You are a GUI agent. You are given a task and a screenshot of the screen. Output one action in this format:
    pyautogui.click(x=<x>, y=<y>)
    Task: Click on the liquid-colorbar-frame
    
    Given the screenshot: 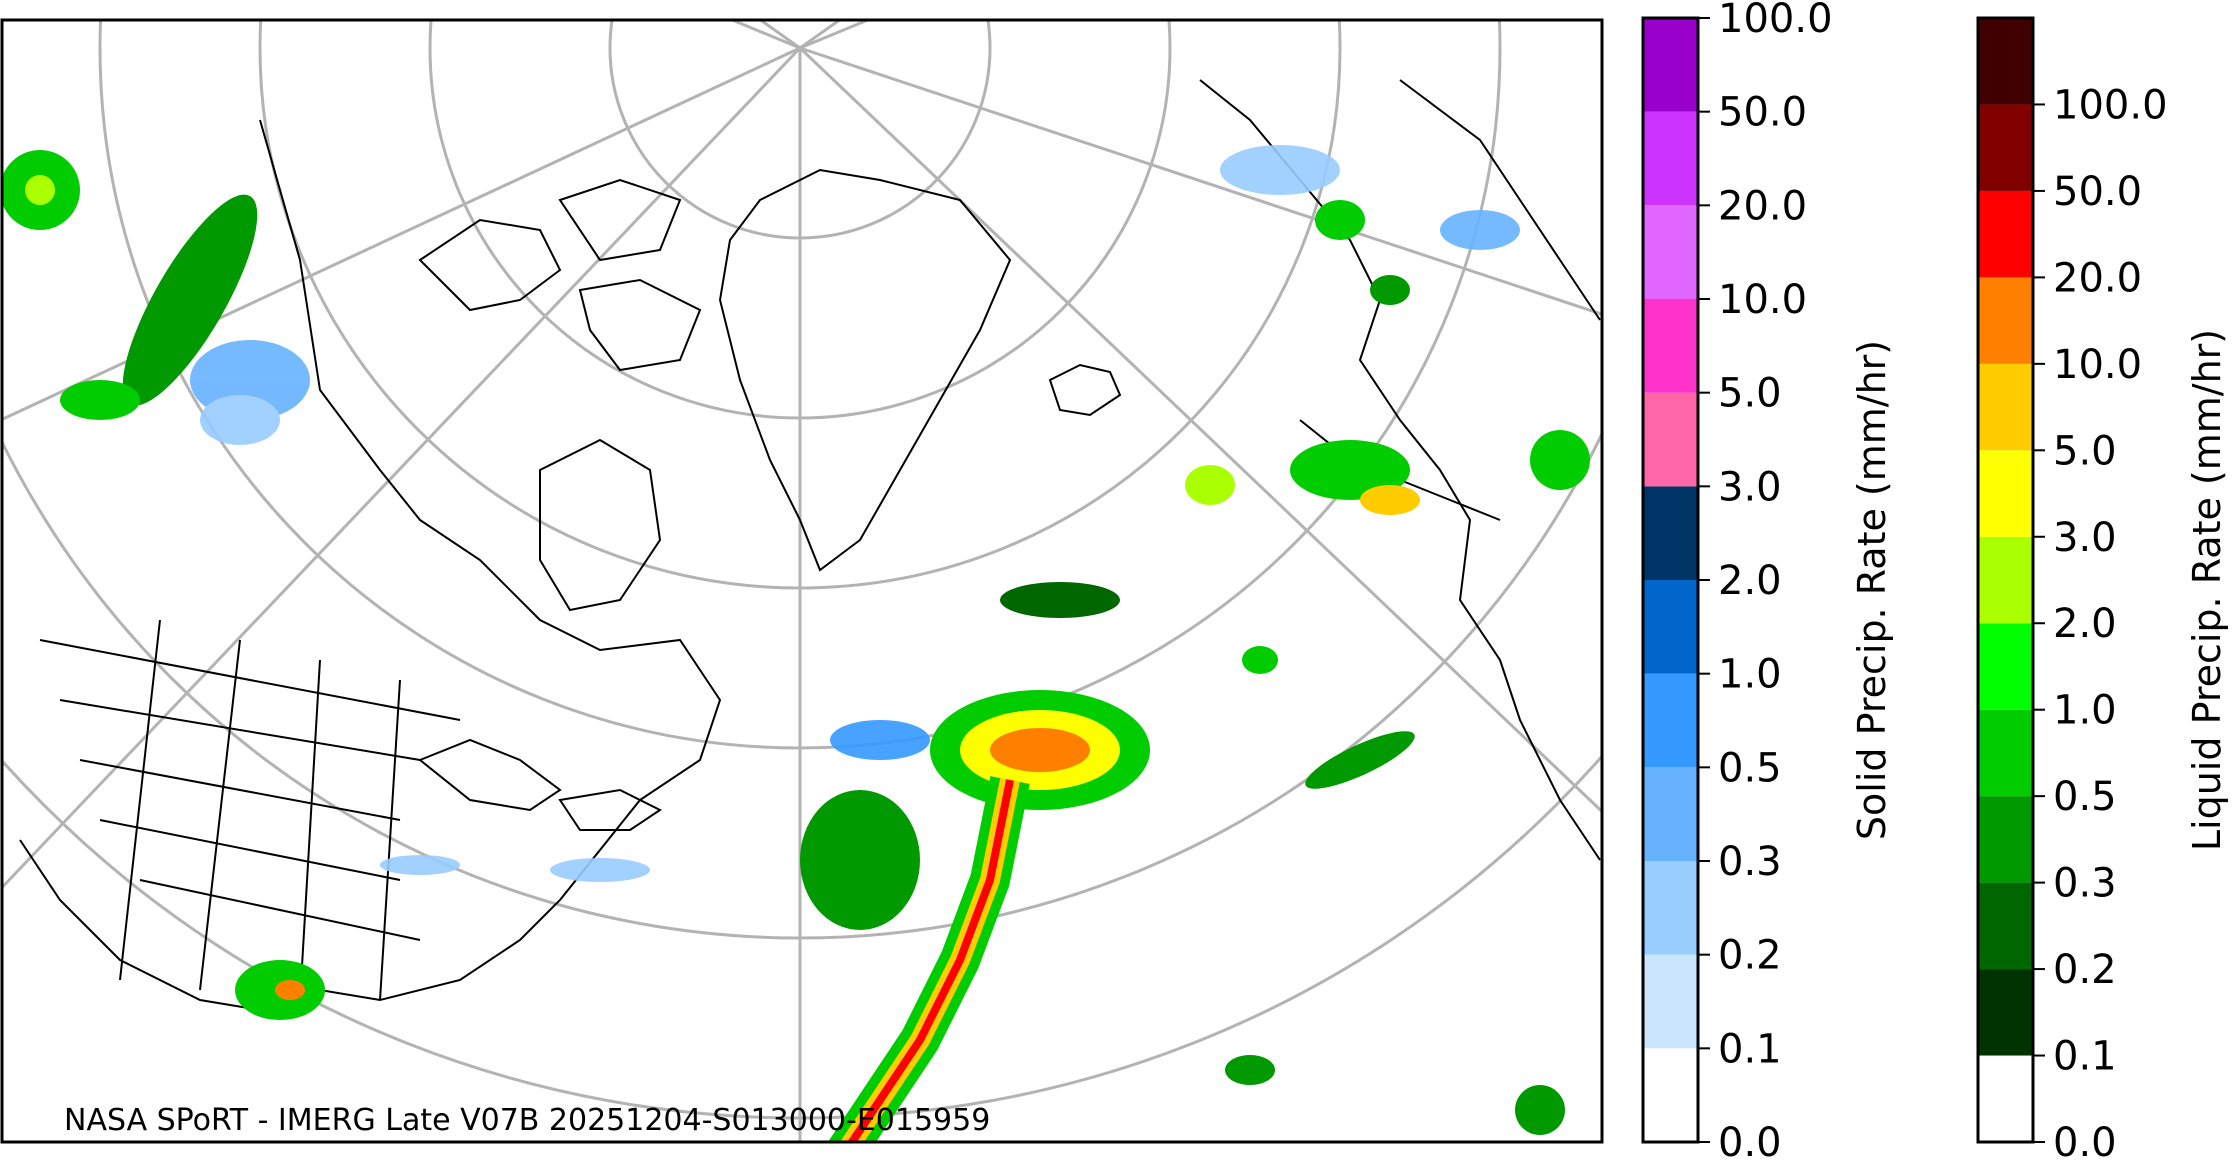 What is the action you would take?
    pyautogui.click(x=2005, y=580)
    